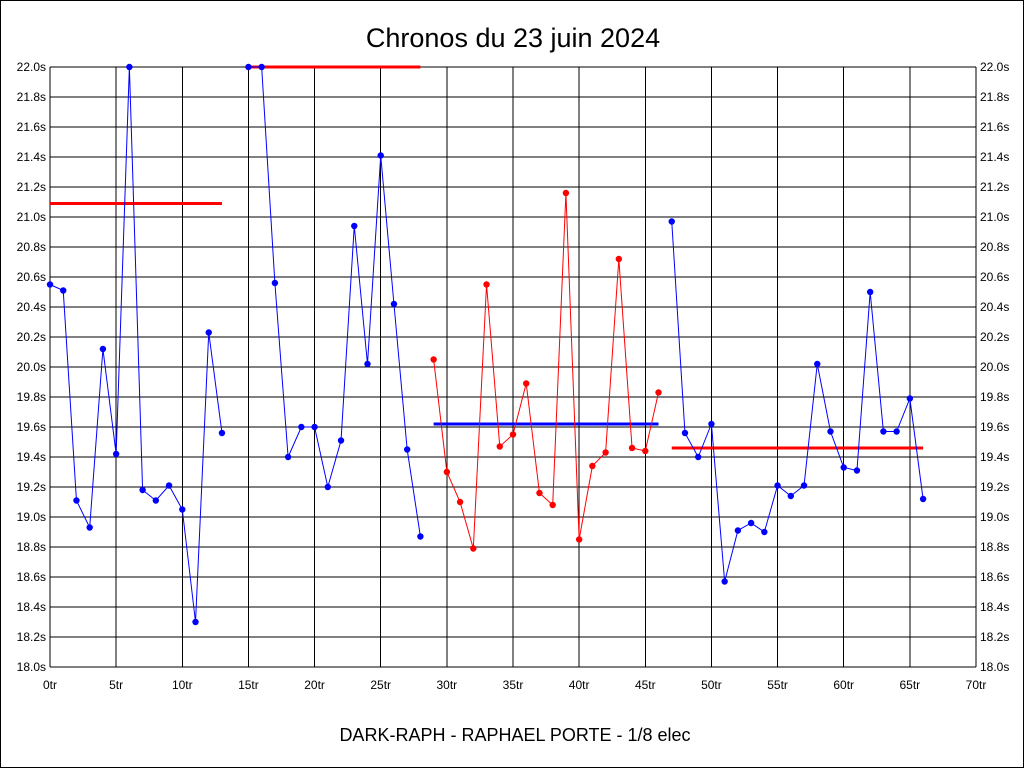 Image resolution: width=1024 pixels, height=769 pixels. What do you see at coordinates (31, 97) in the screenshot?
I see `y-tick-label-left: 21.8s` at bounding box center [31, 97].